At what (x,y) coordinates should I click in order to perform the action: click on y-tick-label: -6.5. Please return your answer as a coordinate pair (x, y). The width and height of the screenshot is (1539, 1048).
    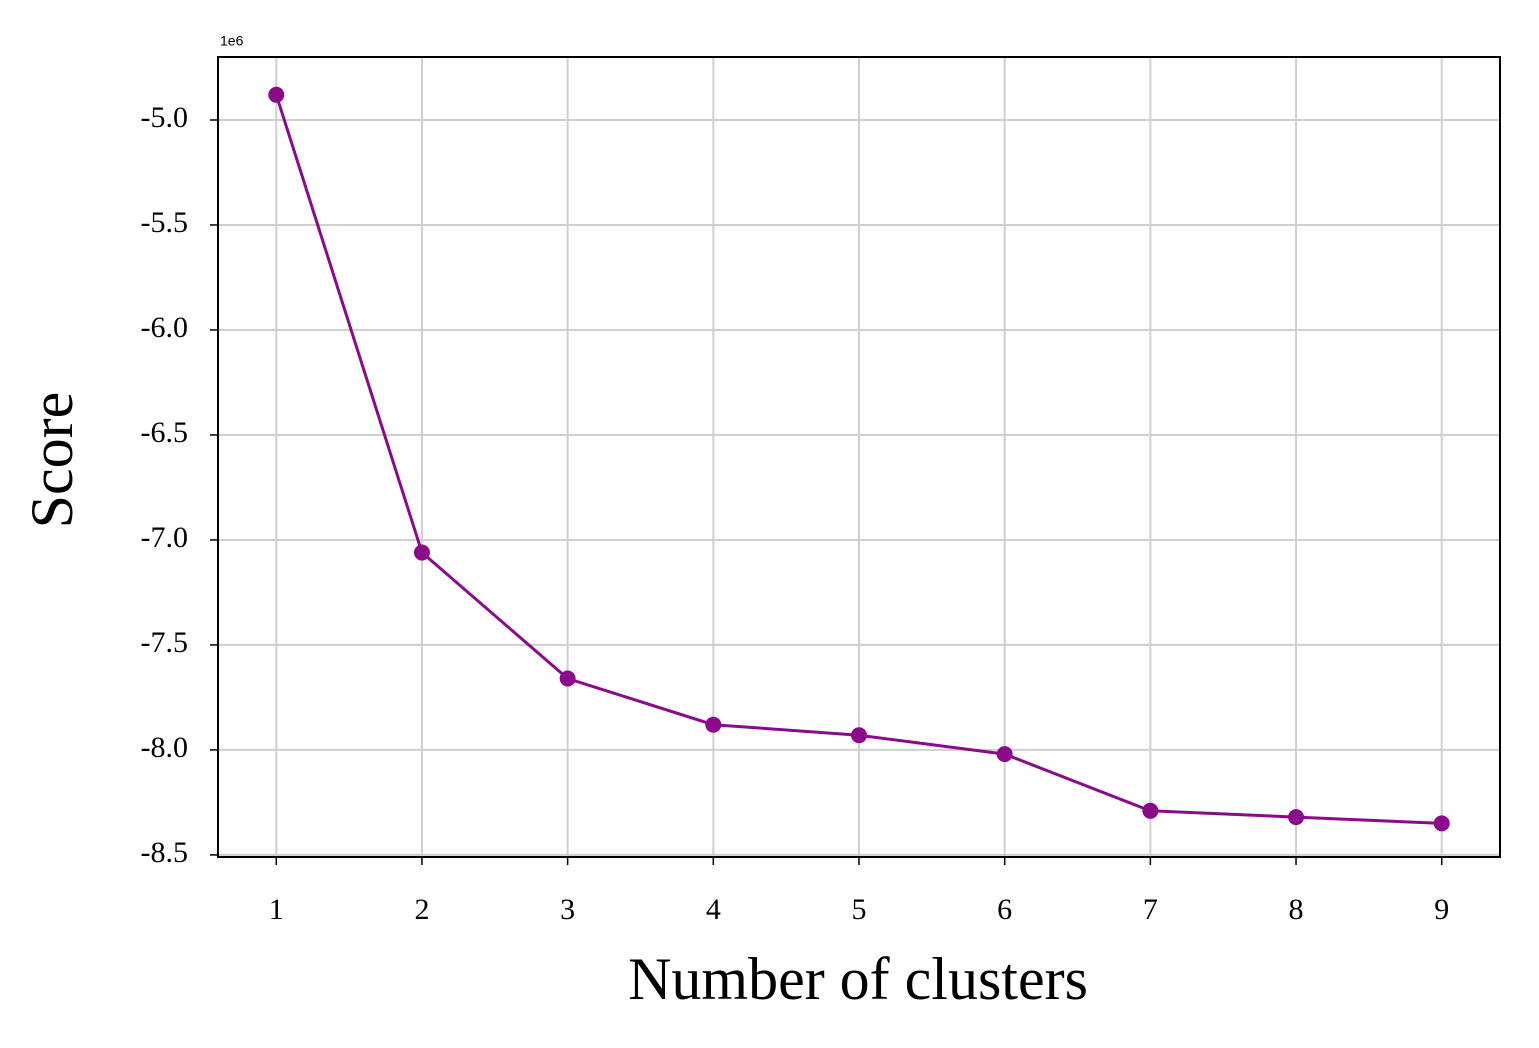
    Looking at the image, I should click on (165, 432).